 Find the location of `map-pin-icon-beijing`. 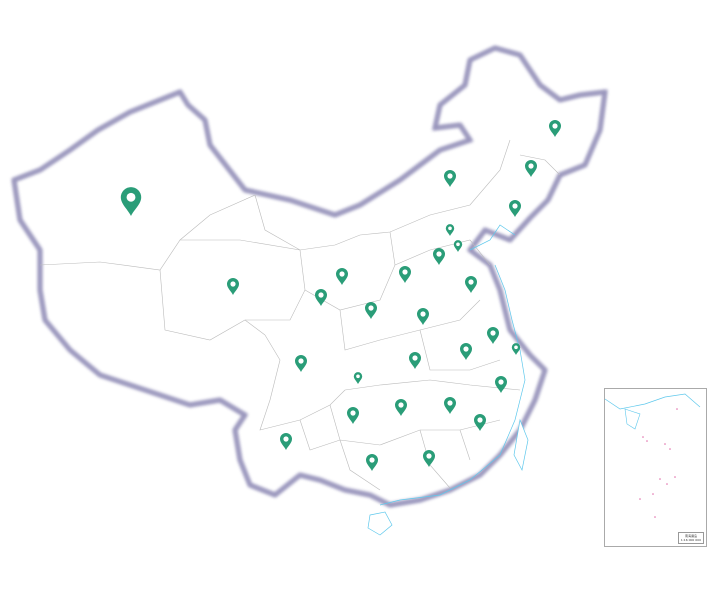

map-pin-icon-beijing is located at coordinates (450, 230).